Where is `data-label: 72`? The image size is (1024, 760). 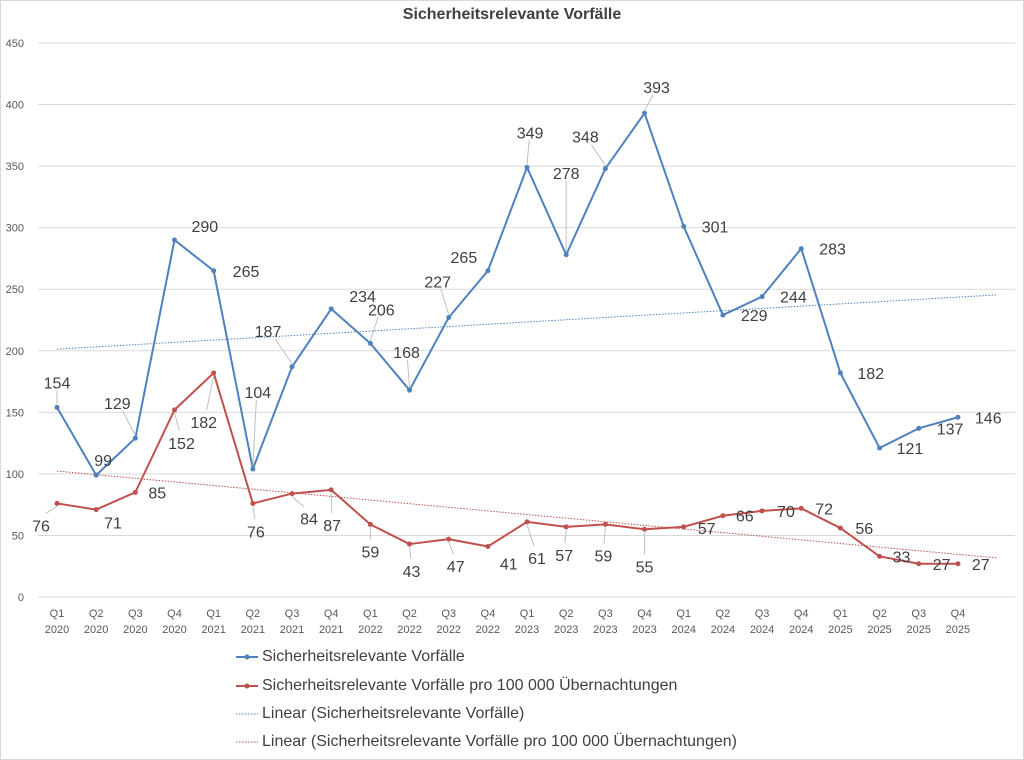 data-label: 72 is located at coordinates (824, 509).